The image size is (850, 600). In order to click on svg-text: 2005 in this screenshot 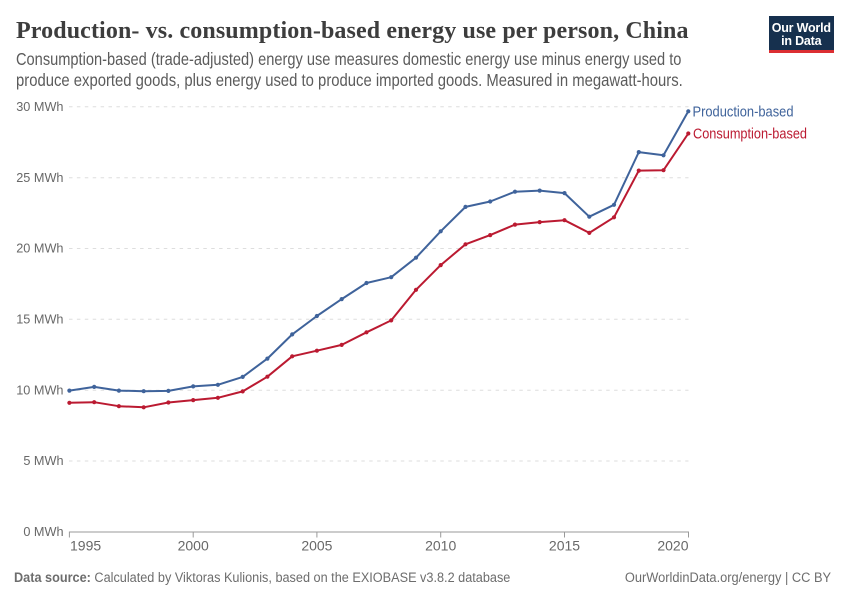, I will do `click(316, 546)`.